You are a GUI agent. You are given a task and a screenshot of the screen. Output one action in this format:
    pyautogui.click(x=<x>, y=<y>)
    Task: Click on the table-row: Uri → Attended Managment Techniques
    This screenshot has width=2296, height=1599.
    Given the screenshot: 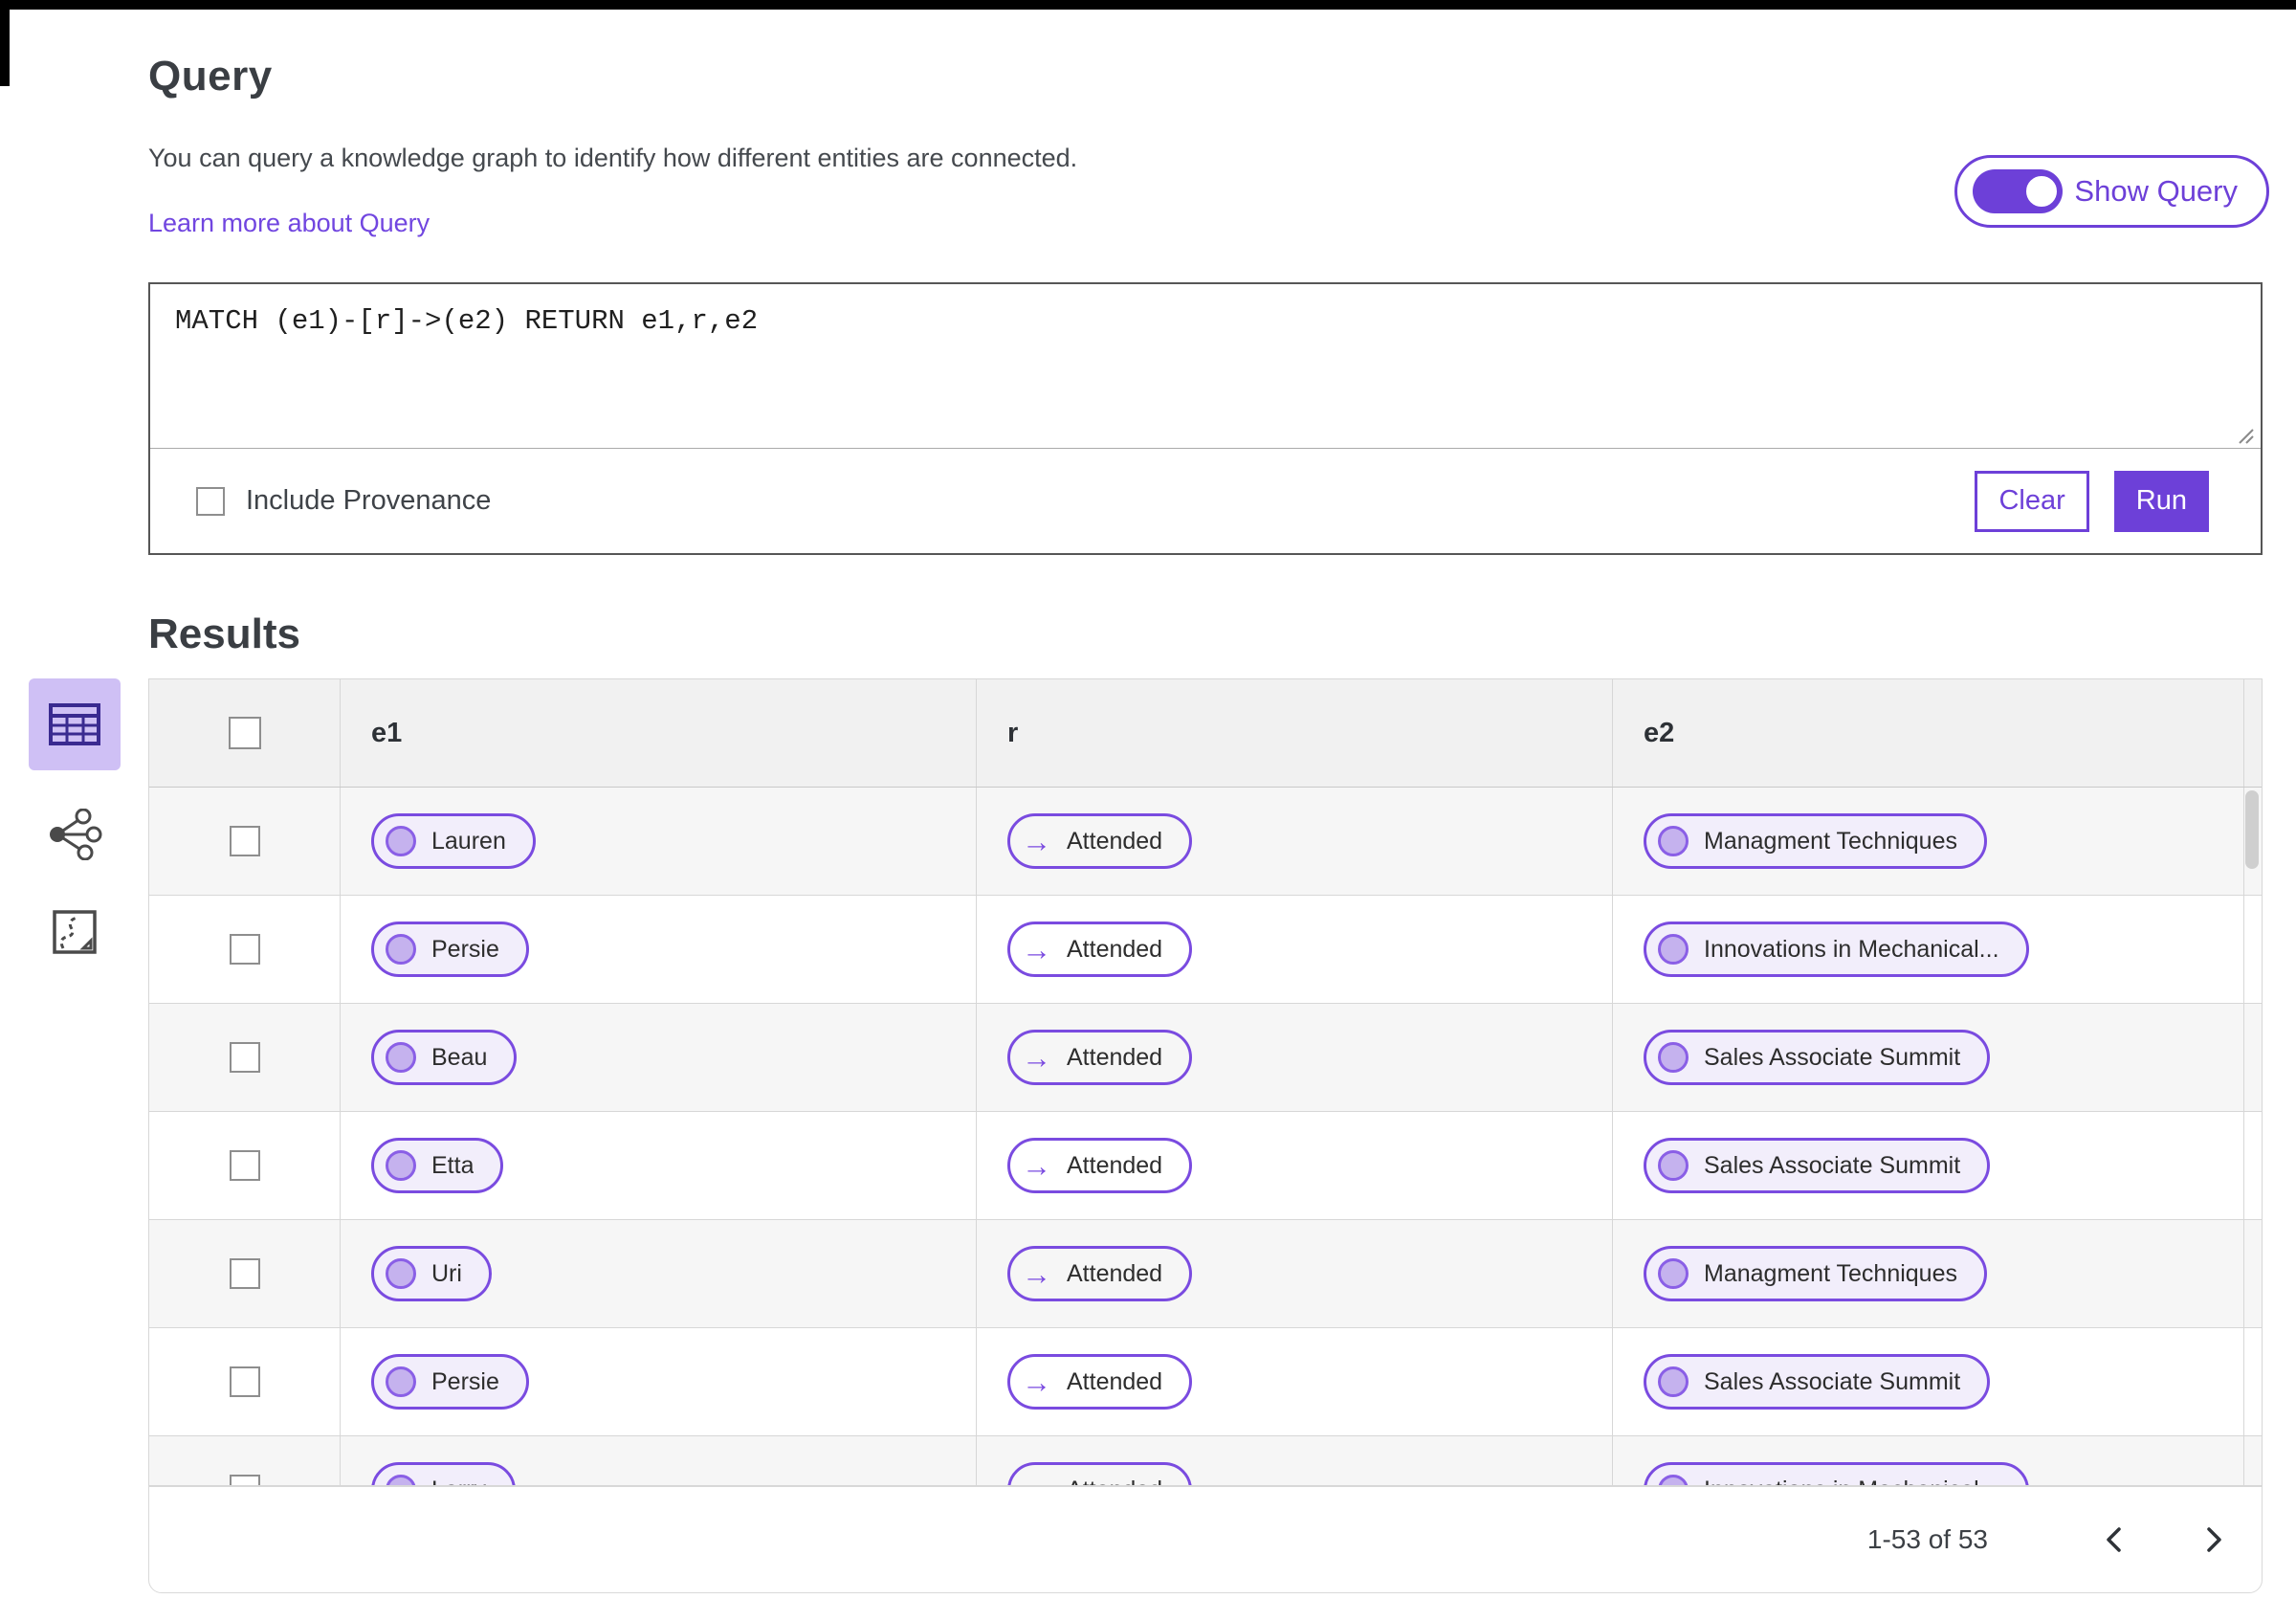 What is the action you would take?
    pyautogui.click(x=1206, y=1274)
    